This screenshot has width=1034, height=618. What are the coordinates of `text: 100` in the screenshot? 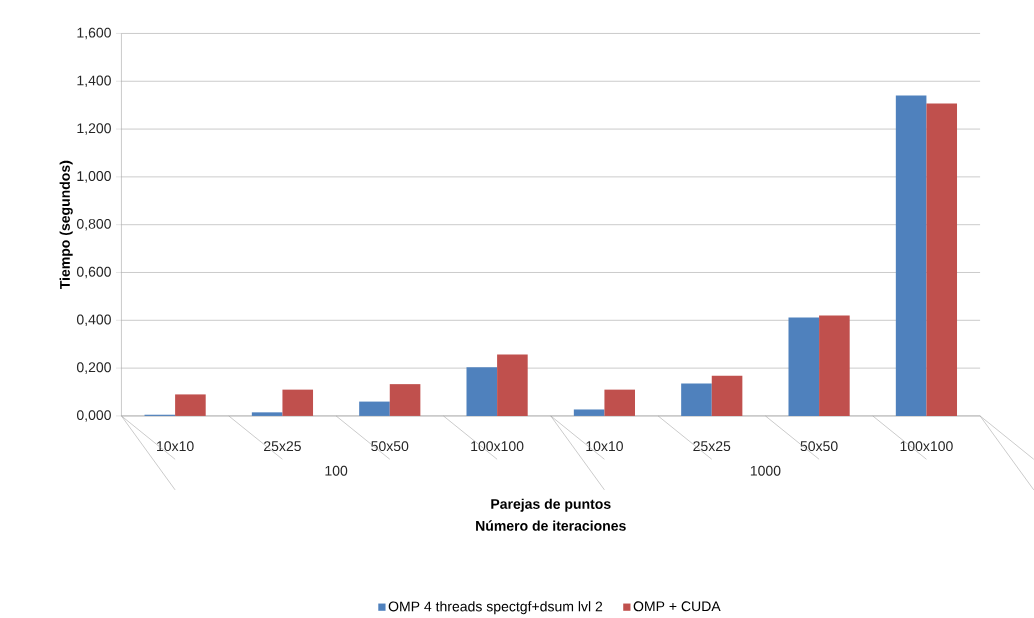 It's located at (336, 470).